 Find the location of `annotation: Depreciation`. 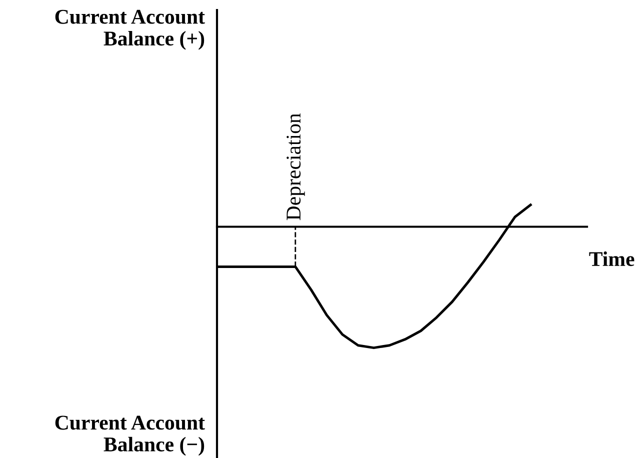

annotation: Depreciation is located at coordinates (295, 166).